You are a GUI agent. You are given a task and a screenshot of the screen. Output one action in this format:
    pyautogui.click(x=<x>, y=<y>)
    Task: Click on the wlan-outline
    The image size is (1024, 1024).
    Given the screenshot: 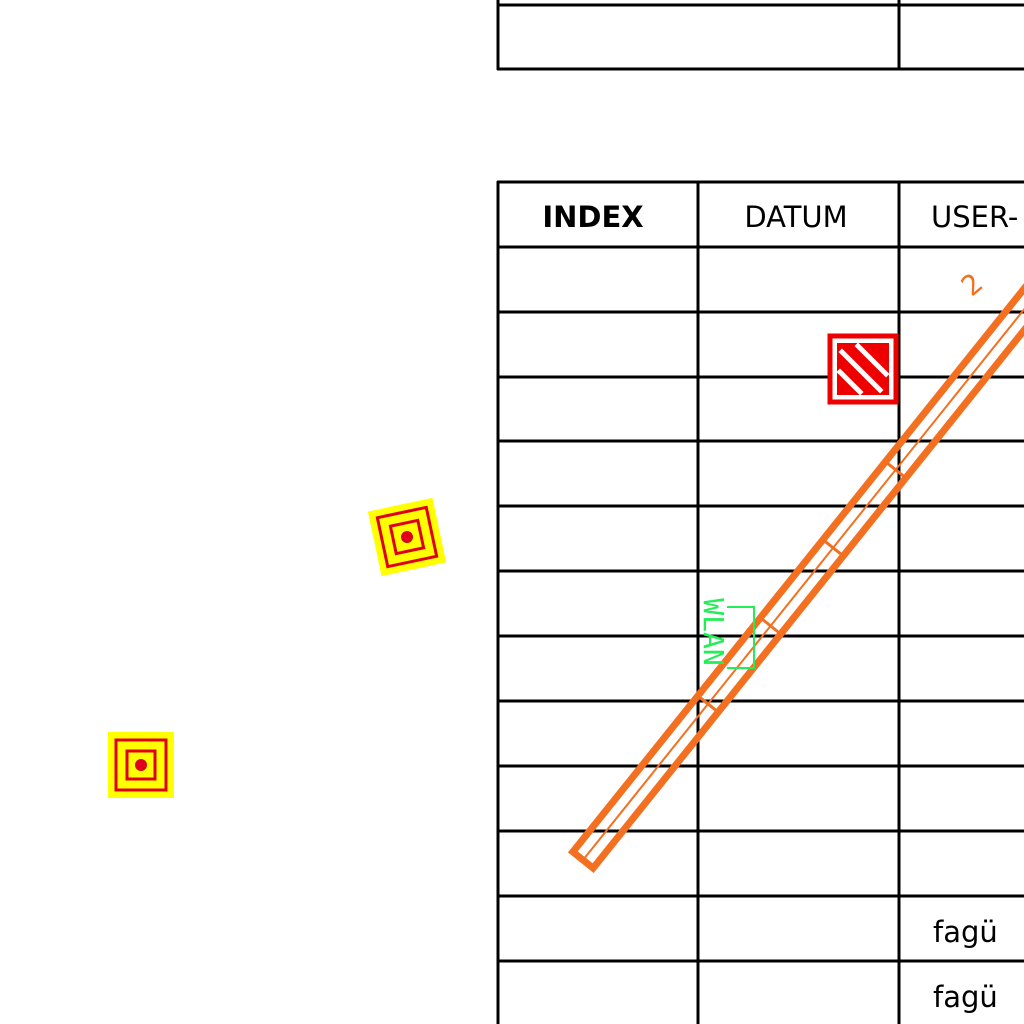 What is the action you would take?
    pyautogui.click(x=741, y=637)
    